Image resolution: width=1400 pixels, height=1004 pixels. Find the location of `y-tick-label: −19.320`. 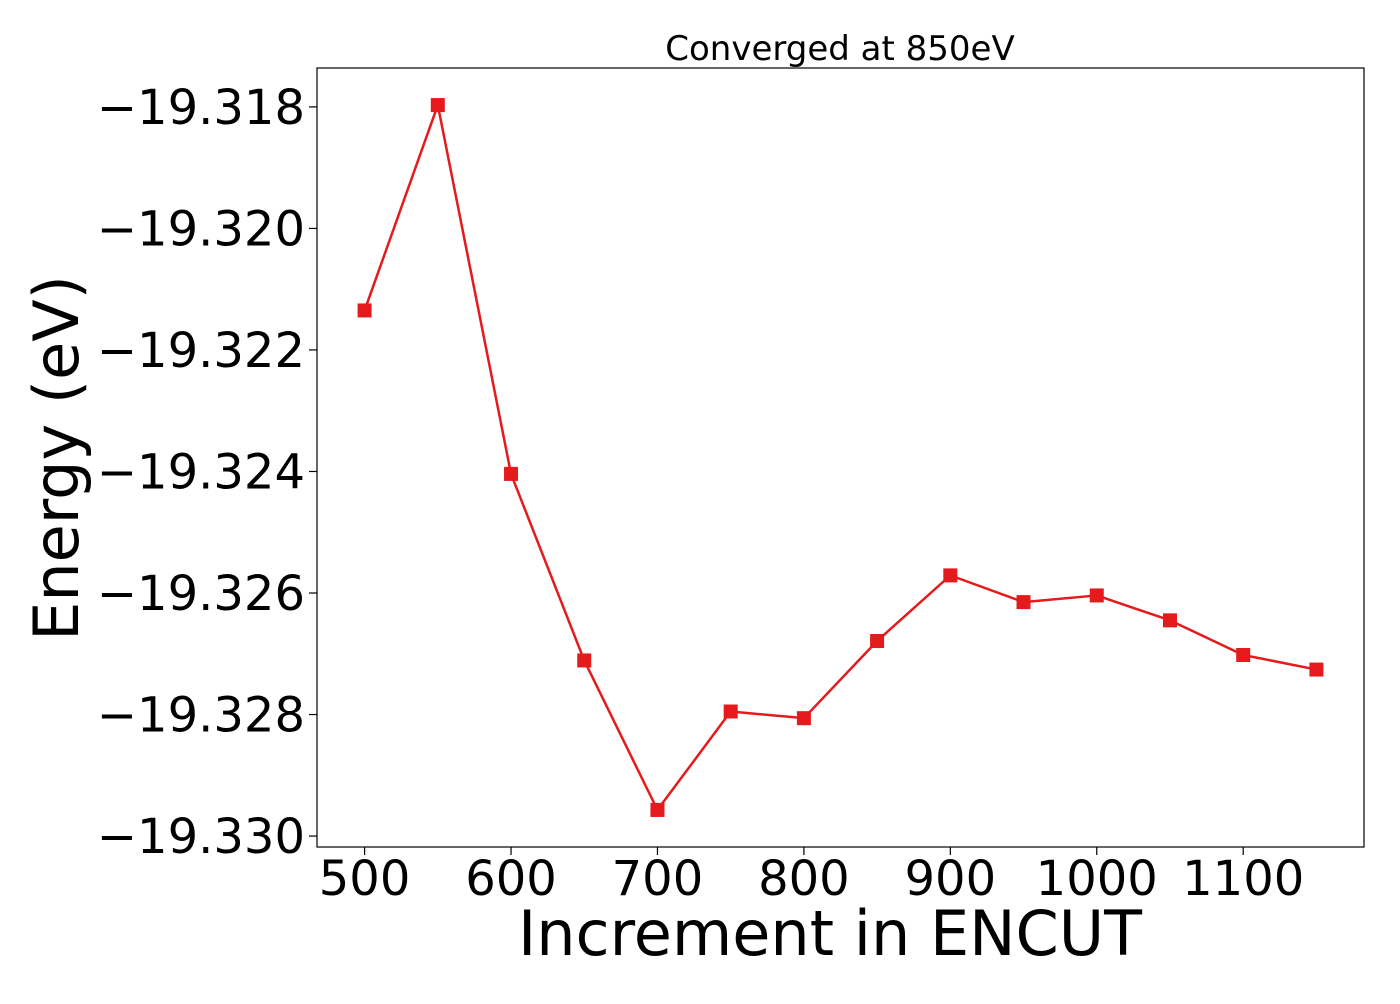

y-tick-label: −19.320 is located at coordinates (201, 229).